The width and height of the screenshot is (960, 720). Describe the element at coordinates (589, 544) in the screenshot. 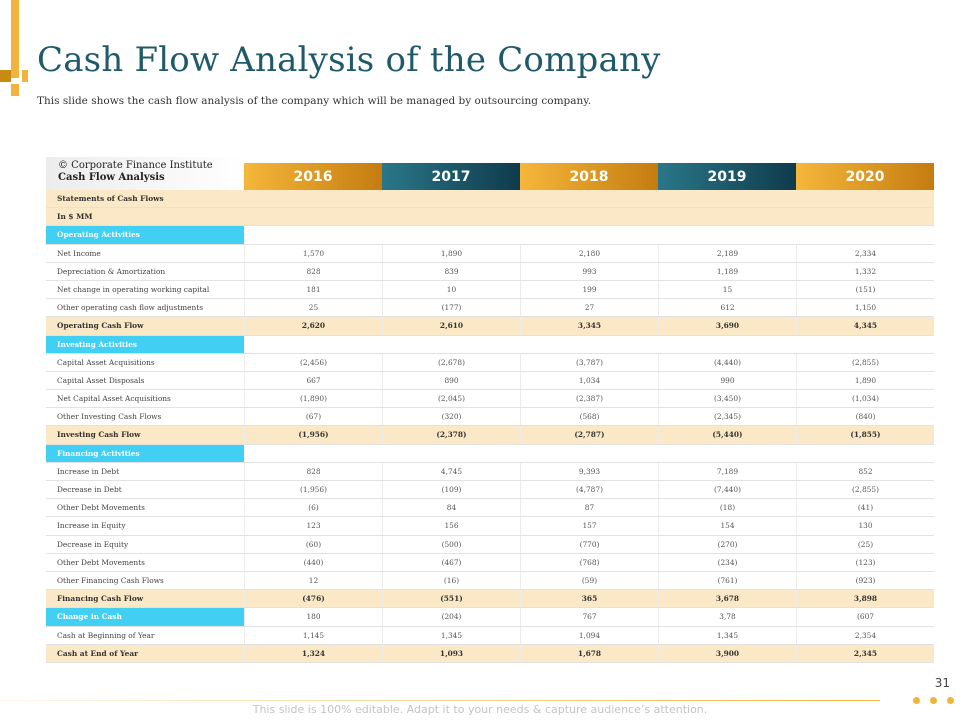

I see `cell-value: (770)` at that location.